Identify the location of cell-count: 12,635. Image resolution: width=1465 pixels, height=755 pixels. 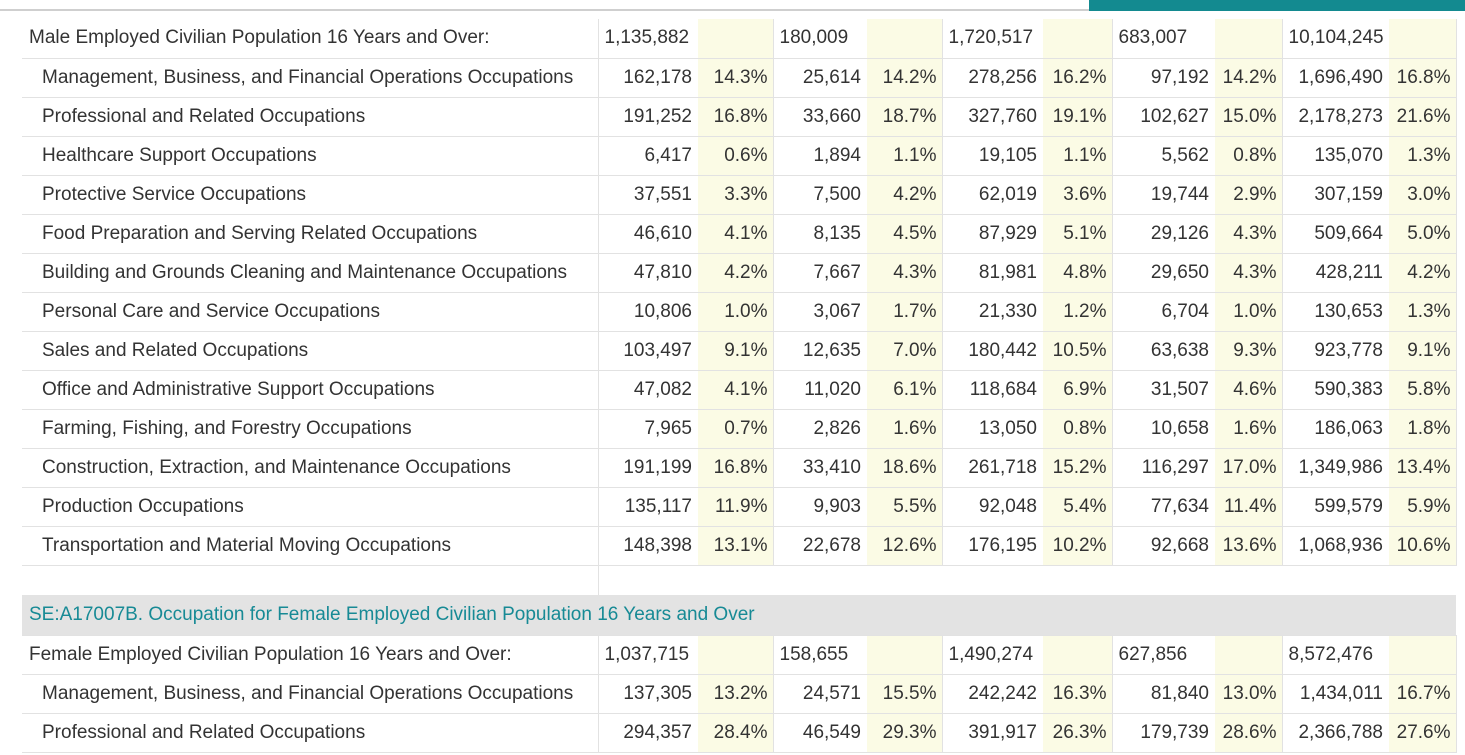
(820, 351).